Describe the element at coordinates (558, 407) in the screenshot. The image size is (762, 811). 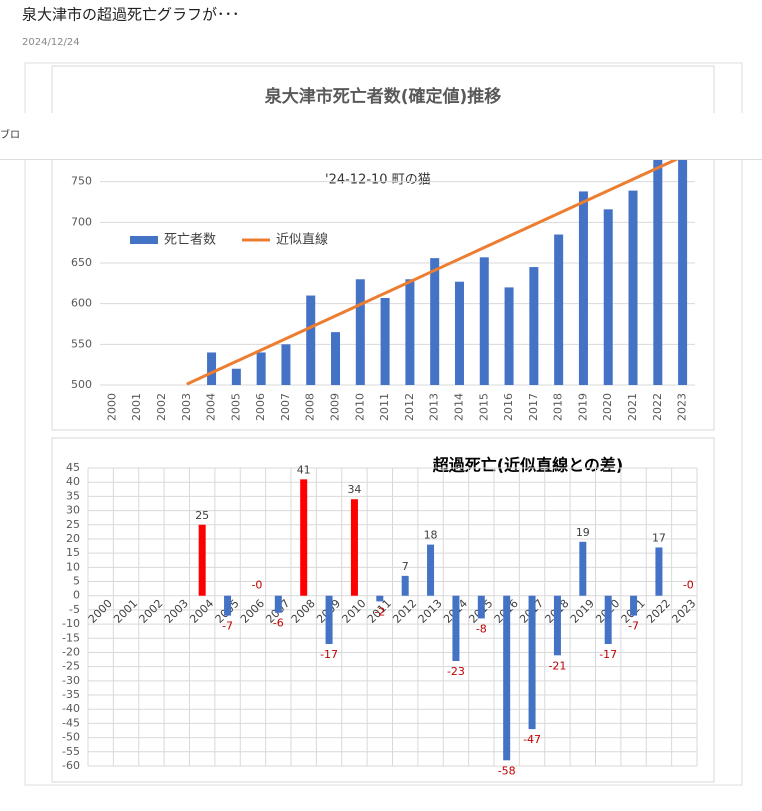
I see `x-tick-label: 2018` at that location.